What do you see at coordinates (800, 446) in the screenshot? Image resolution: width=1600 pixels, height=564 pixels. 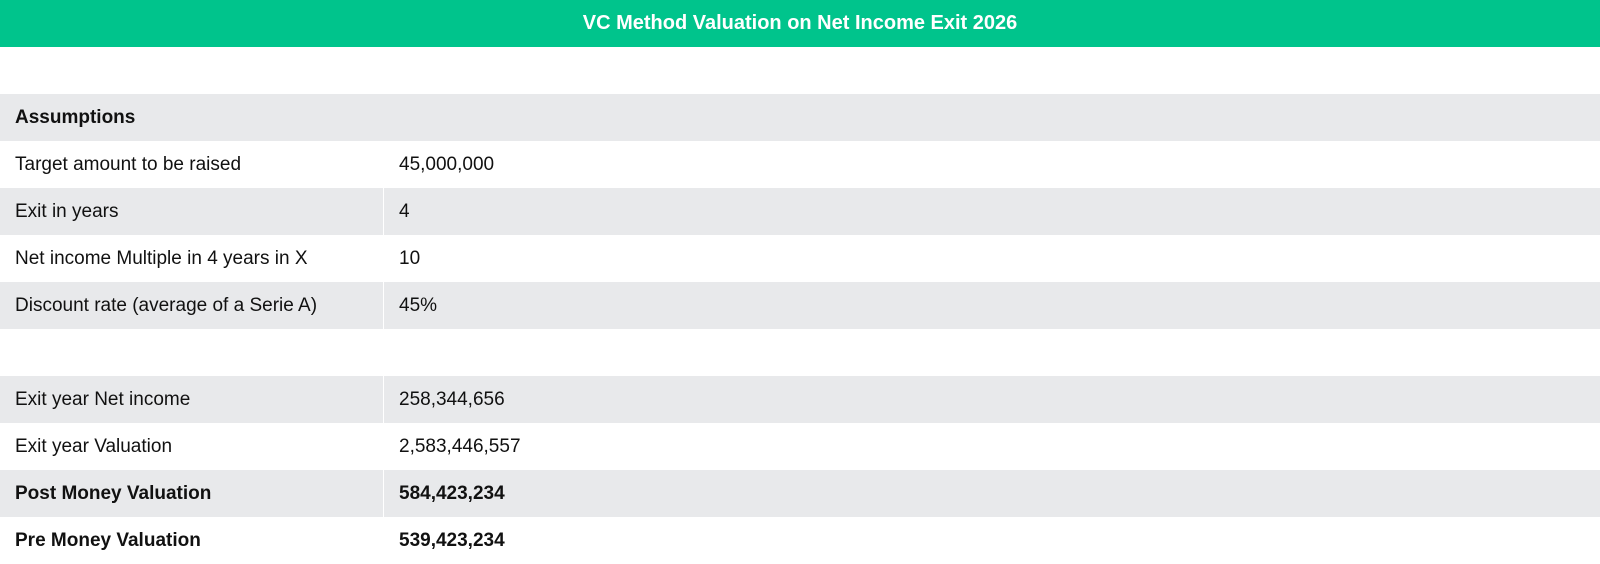 I see `table-row: Exit year Valuation 2,583,446,557` at bounding box center [800, 446].